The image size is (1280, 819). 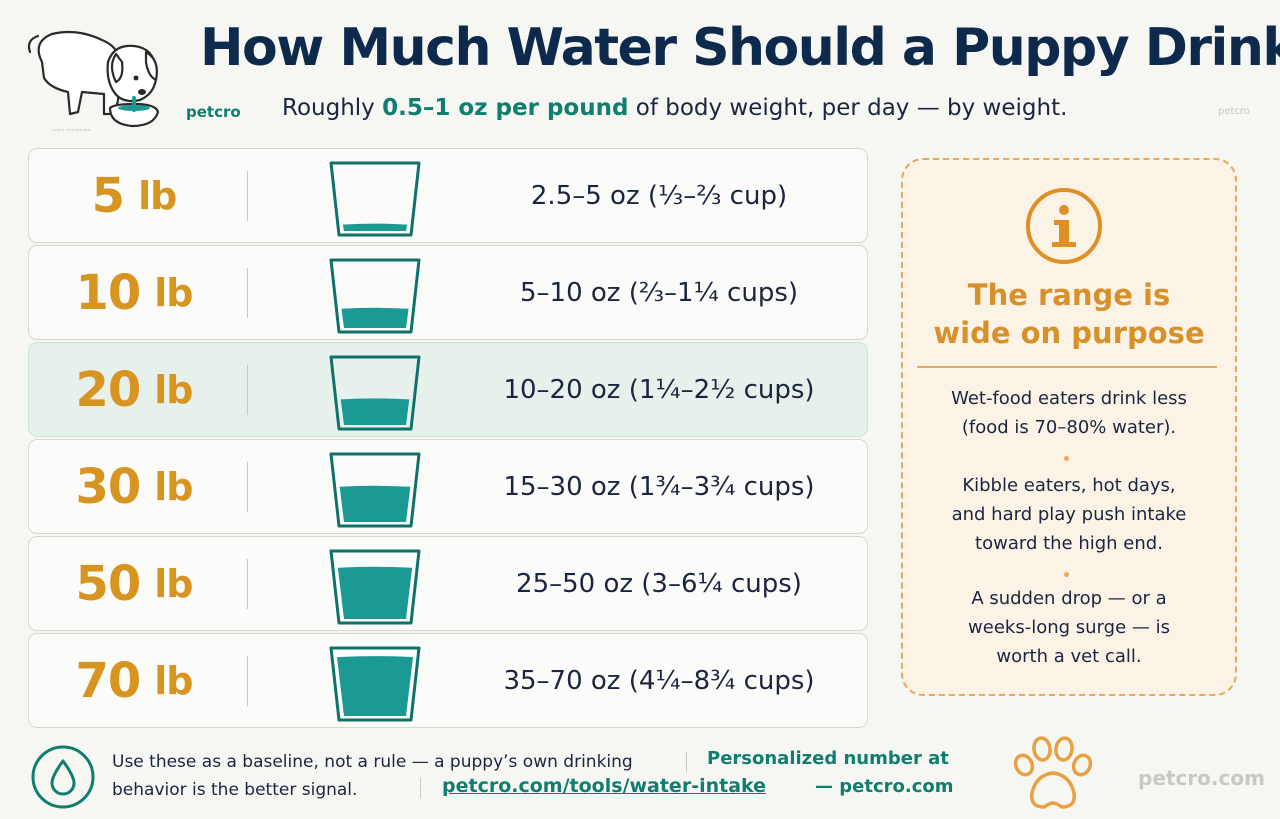 What do you see at coordinates (1064, 226) in the screenshot?
I see `info-icon` at bounding box center [1064, 226].